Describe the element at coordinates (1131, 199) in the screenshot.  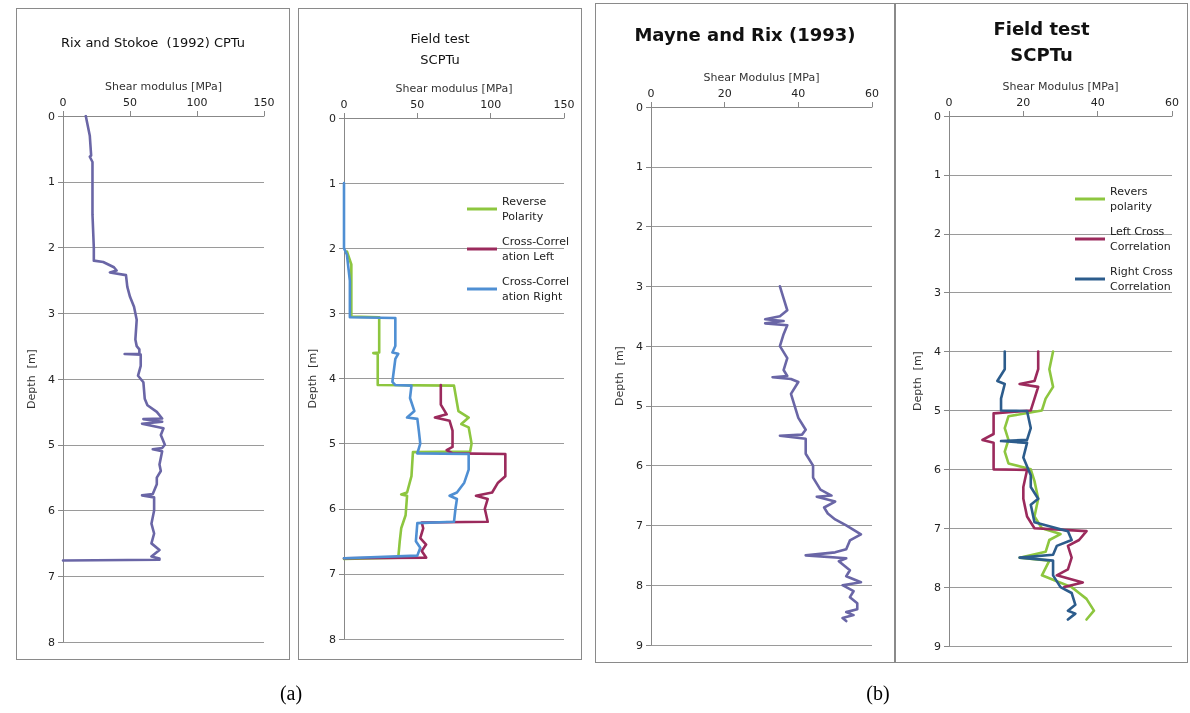
I see `legend-label: Revers polarity` at that location.